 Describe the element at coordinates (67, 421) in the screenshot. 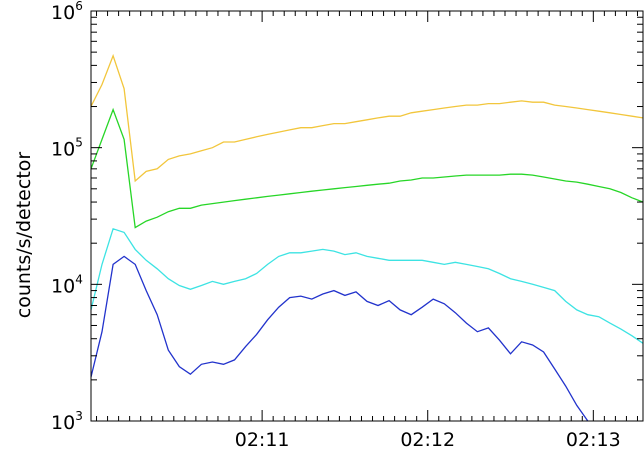

I see `y-tick-label: 10³` at that location.